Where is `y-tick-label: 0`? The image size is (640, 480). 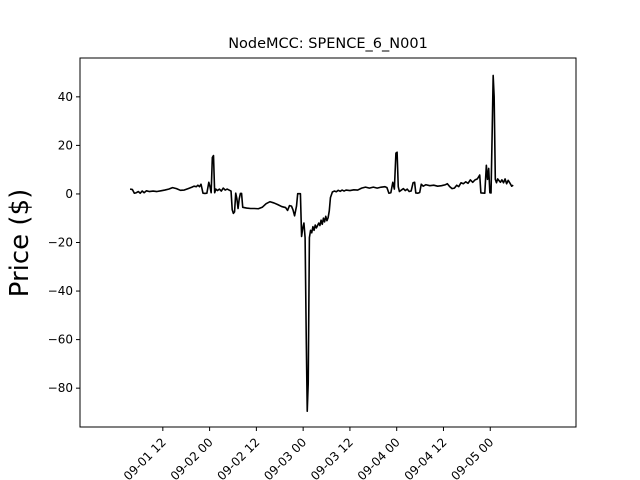
y-tick-label: 0 is located at coordinates (69, 194).